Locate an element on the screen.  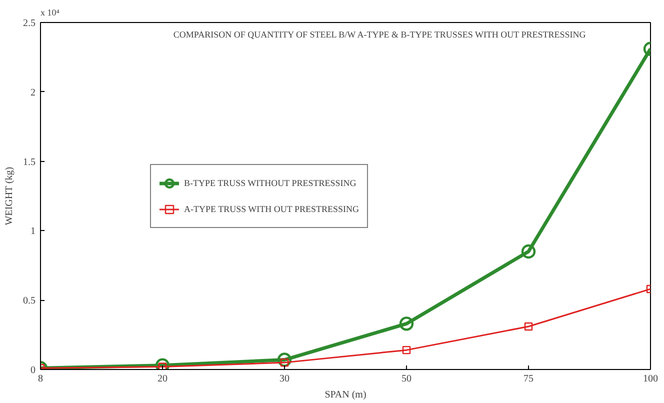
x-tick-label: 8 is located at coordinates (40, 379).